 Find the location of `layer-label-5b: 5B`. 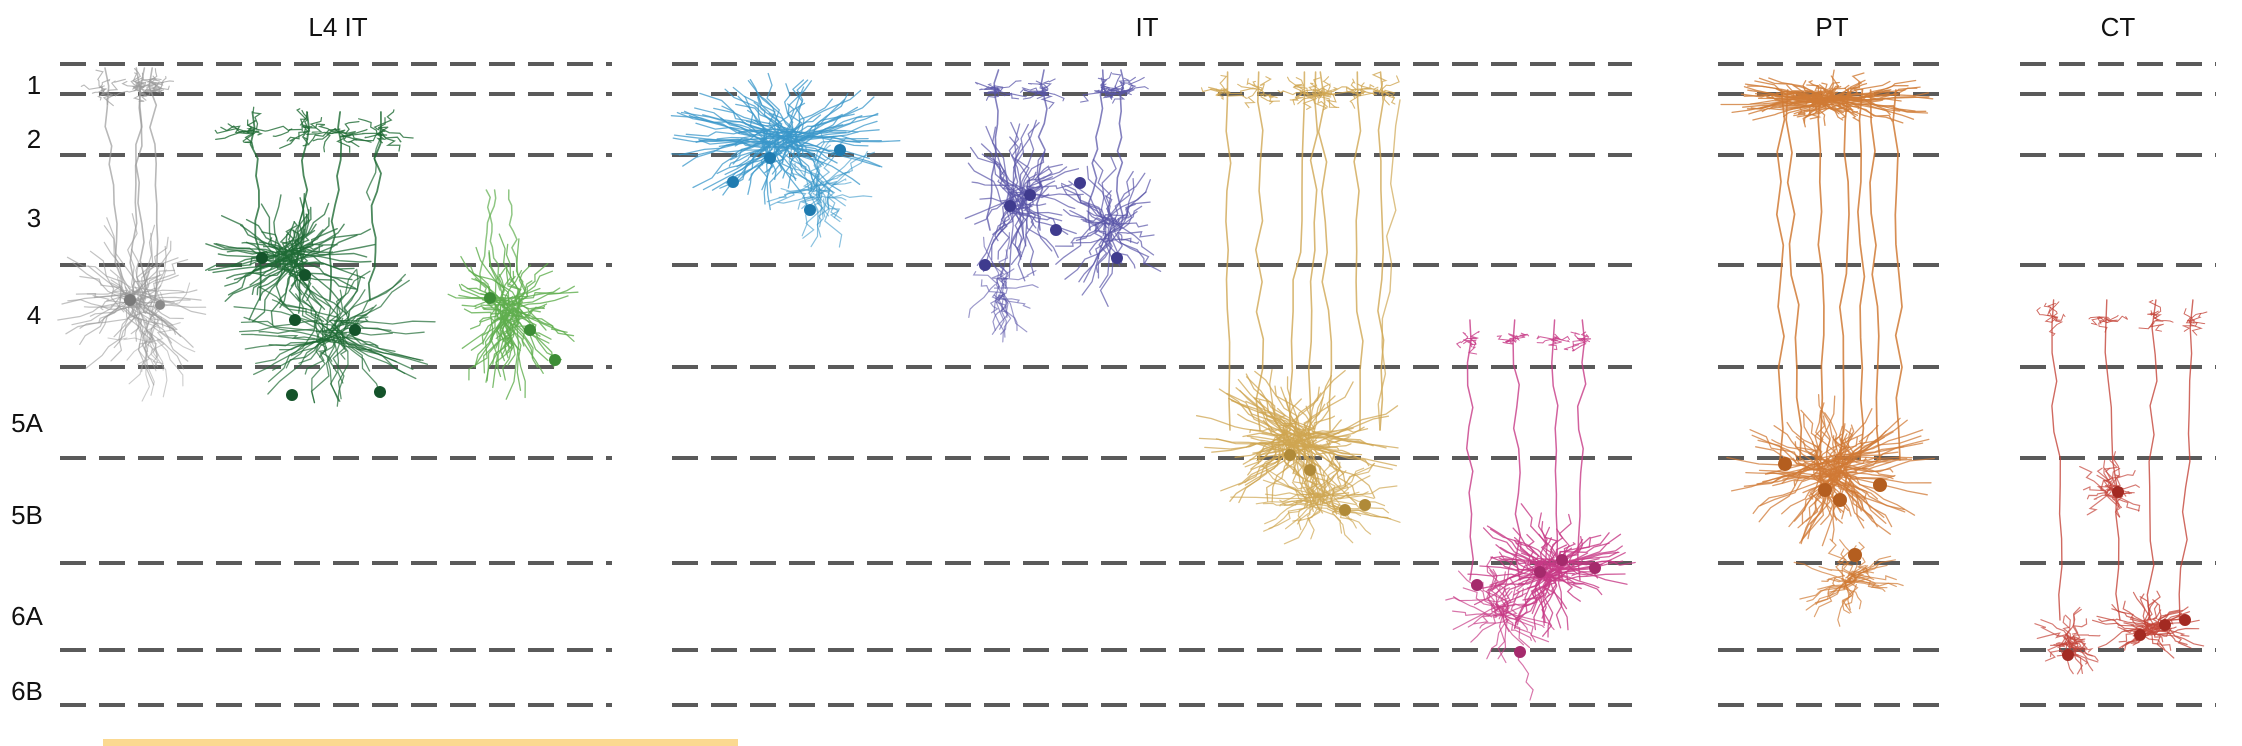

layer-label-5b: 5B is located at coordinates (27, 515).